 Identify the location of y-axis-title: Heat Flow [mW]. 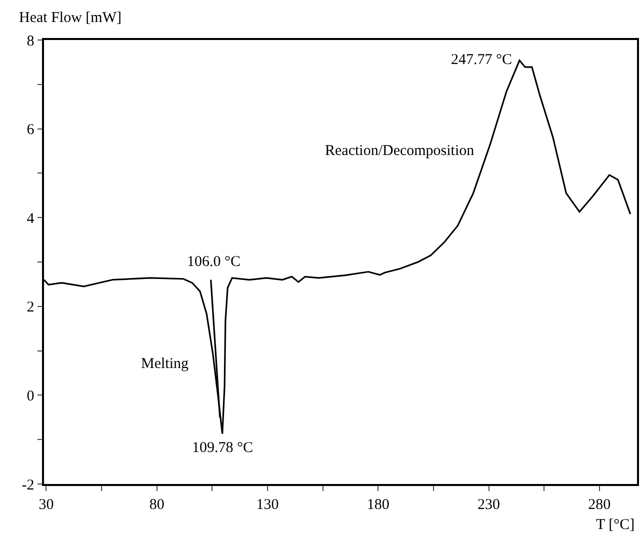
(70, 18).